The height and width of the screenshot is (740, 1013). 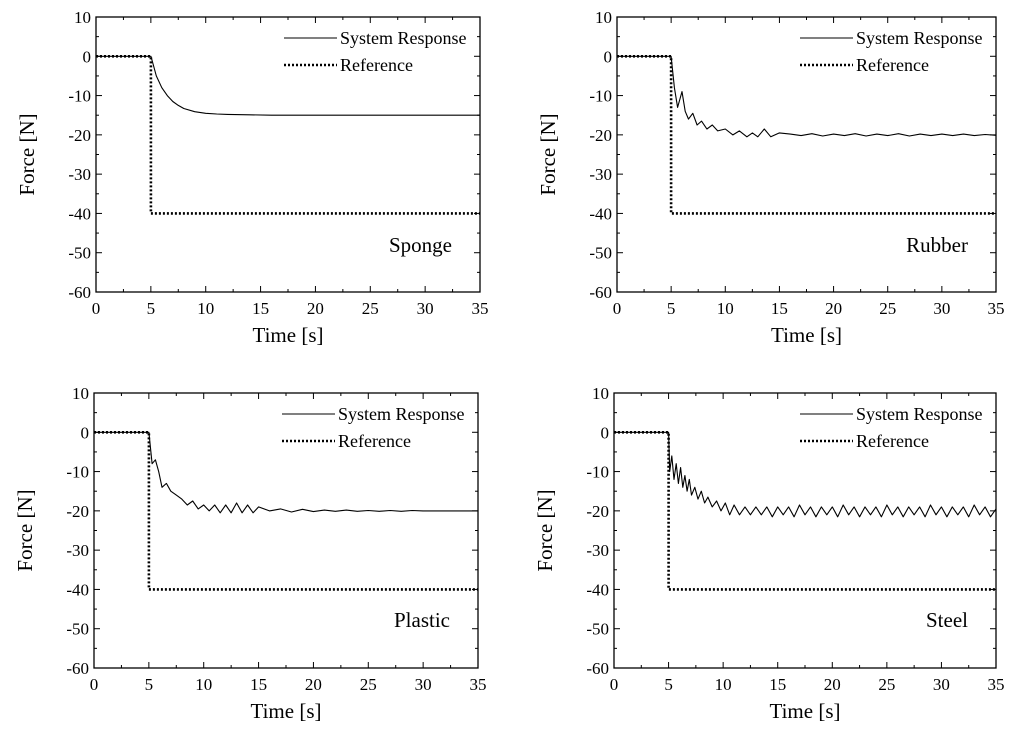 What do you see at coordinates (947, 620) in the screenshot?
I see `material-label: Steel` at bounding box center [947, 620].